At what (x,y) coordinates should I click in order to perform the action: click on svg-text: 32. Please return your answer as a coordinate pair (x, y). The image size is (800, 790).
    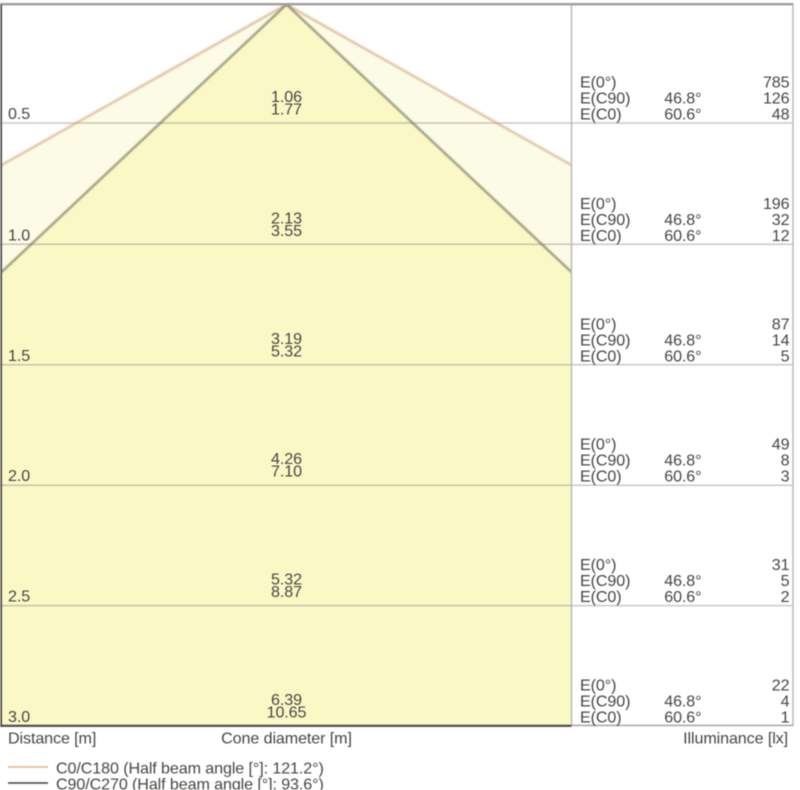
    Looking at the image, I should click on (781, 220).